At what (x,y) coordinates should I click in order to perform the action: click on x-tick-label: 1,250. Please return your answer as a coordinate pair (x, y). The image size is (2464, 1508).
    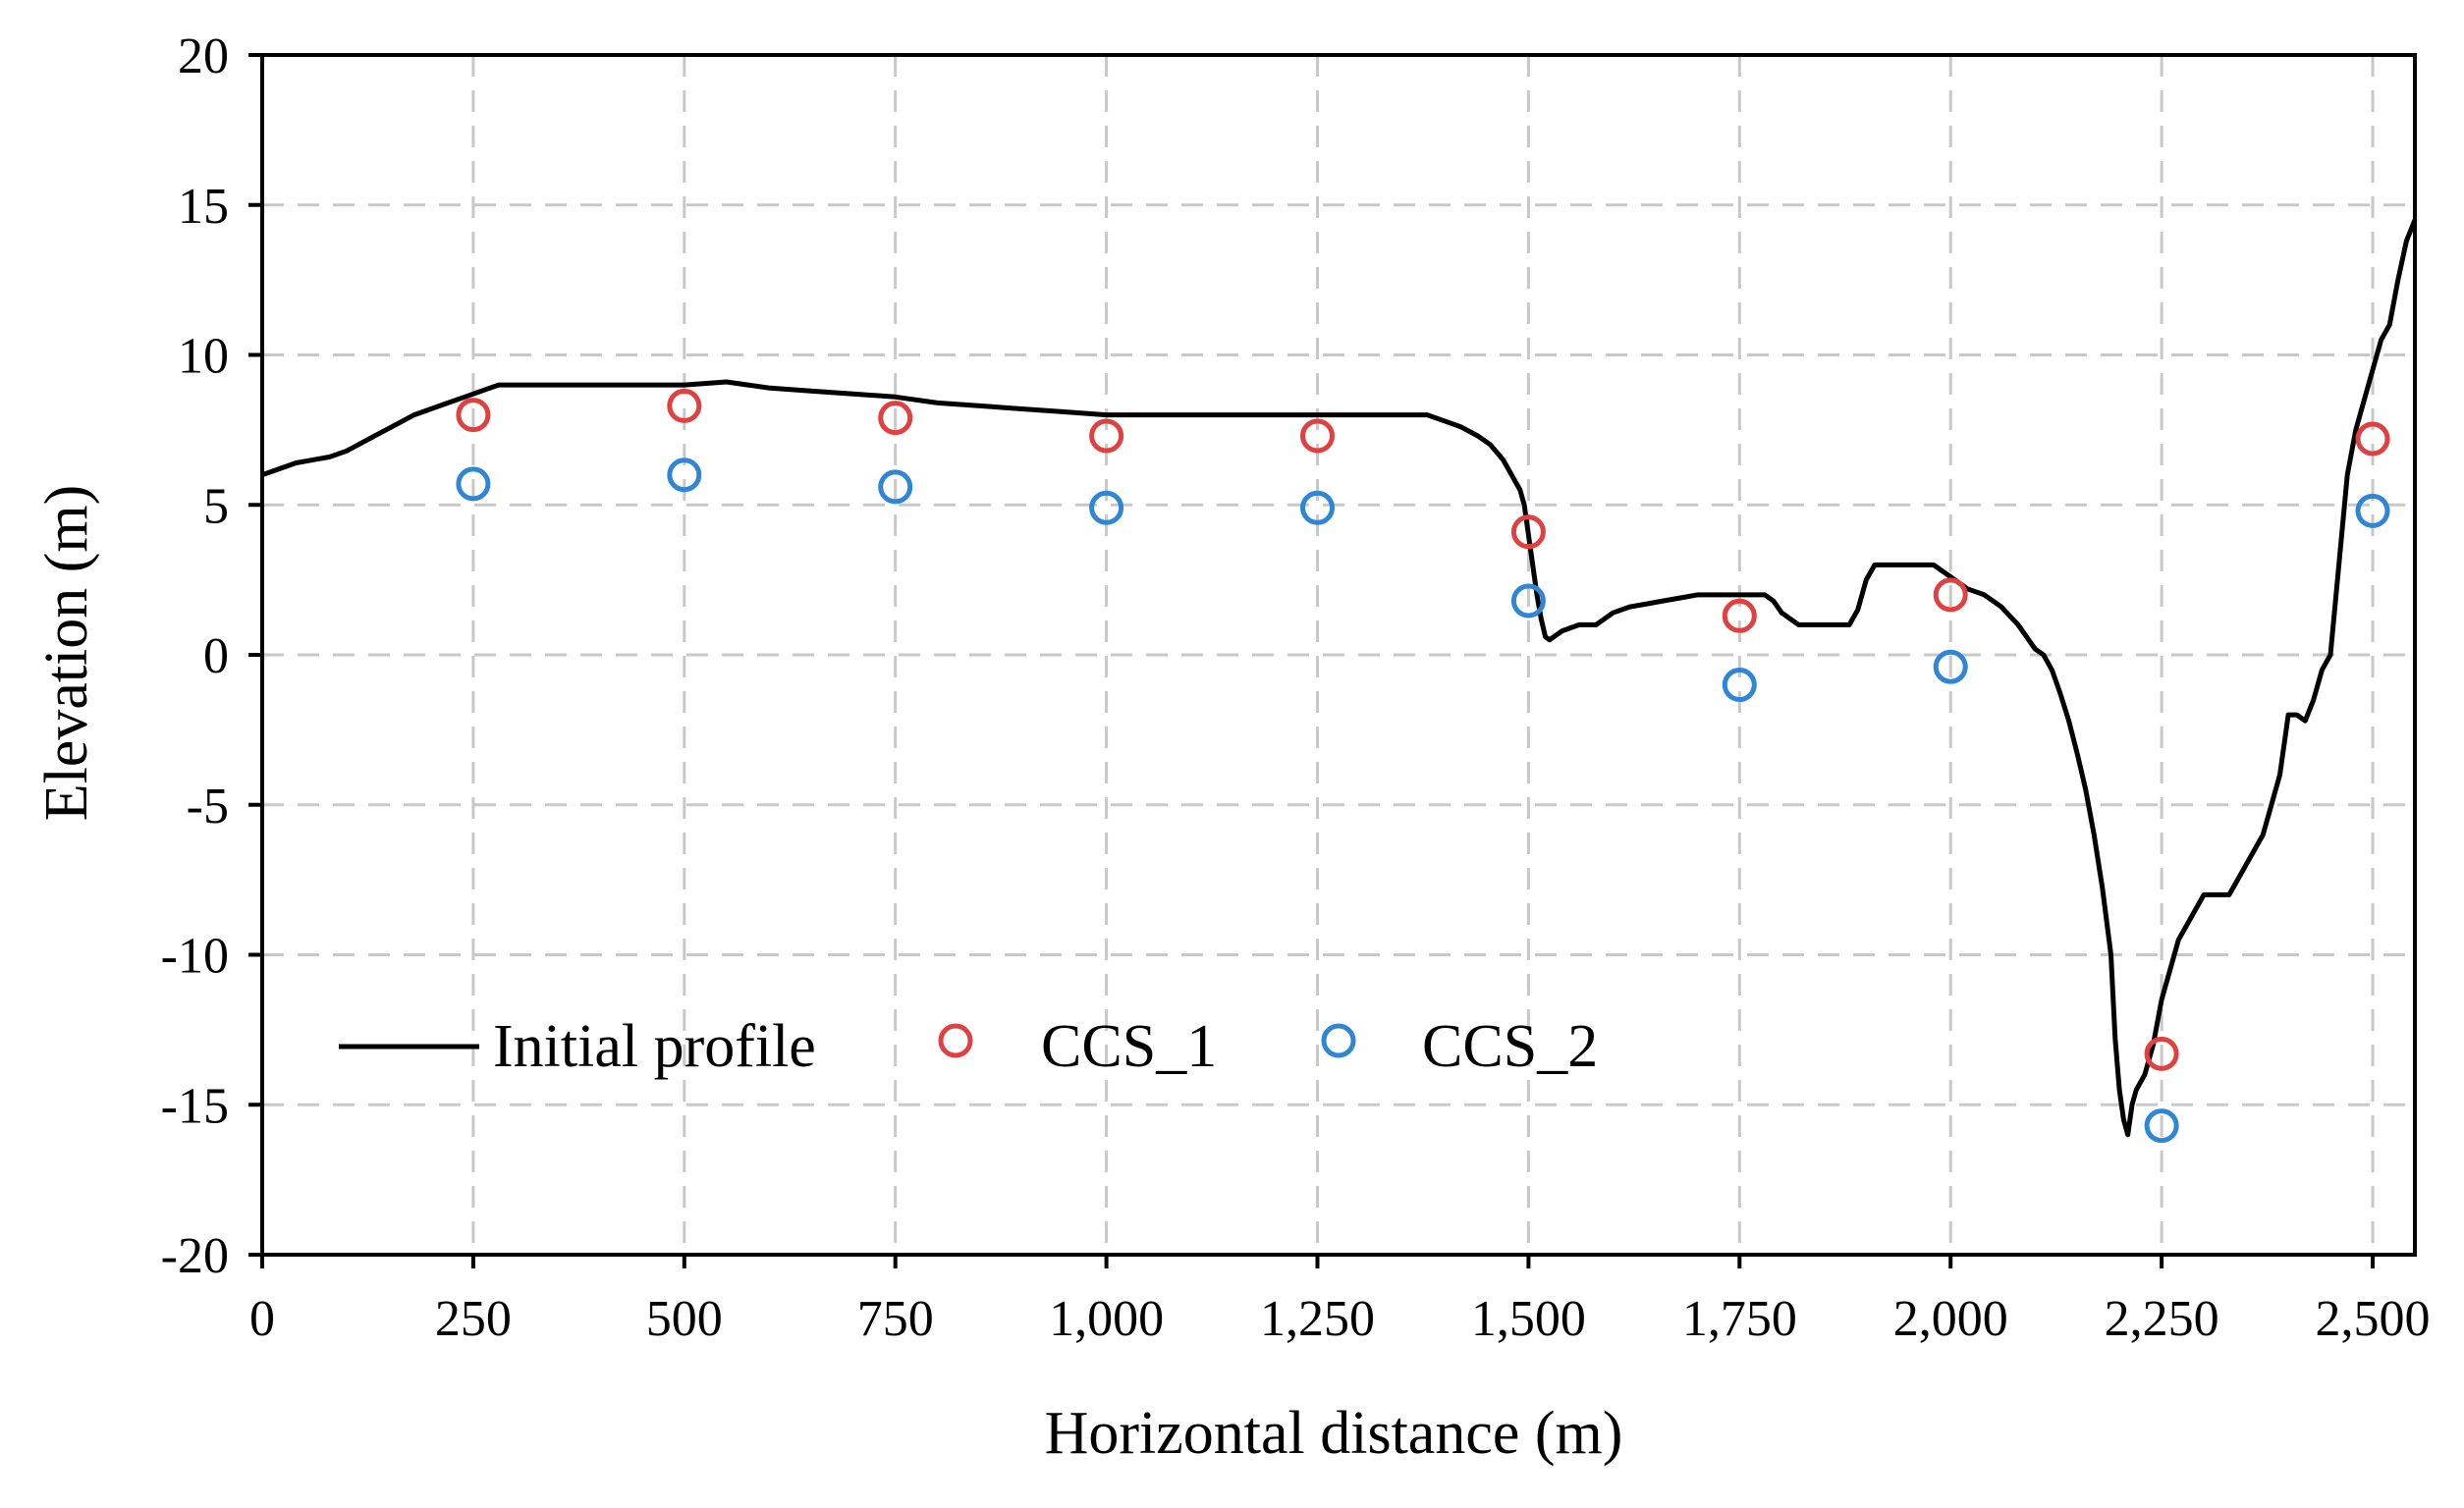
    Looking at the image, I should click on (1317, 1319).